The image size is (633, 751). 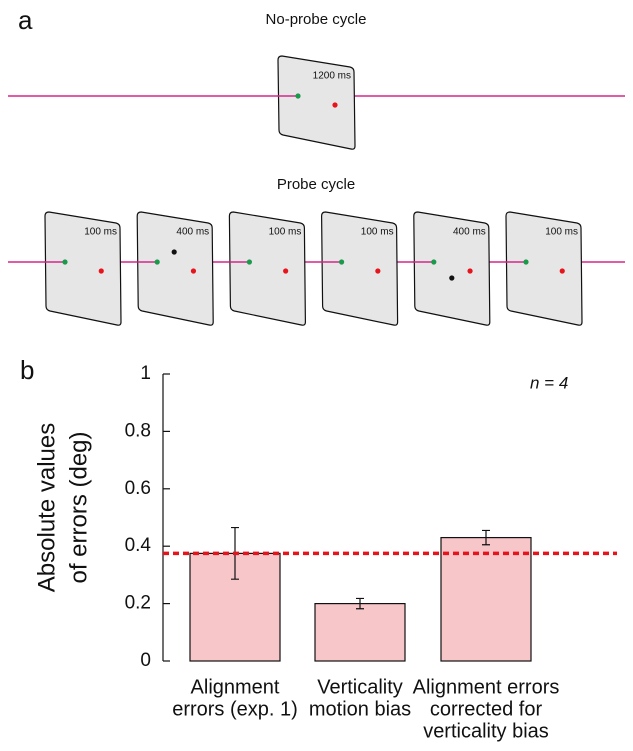 What do you see at coordinates (78, 507) in the screenshot?
I see `y-axis-label: of errors (deg)` at bounding box center [78, 507].